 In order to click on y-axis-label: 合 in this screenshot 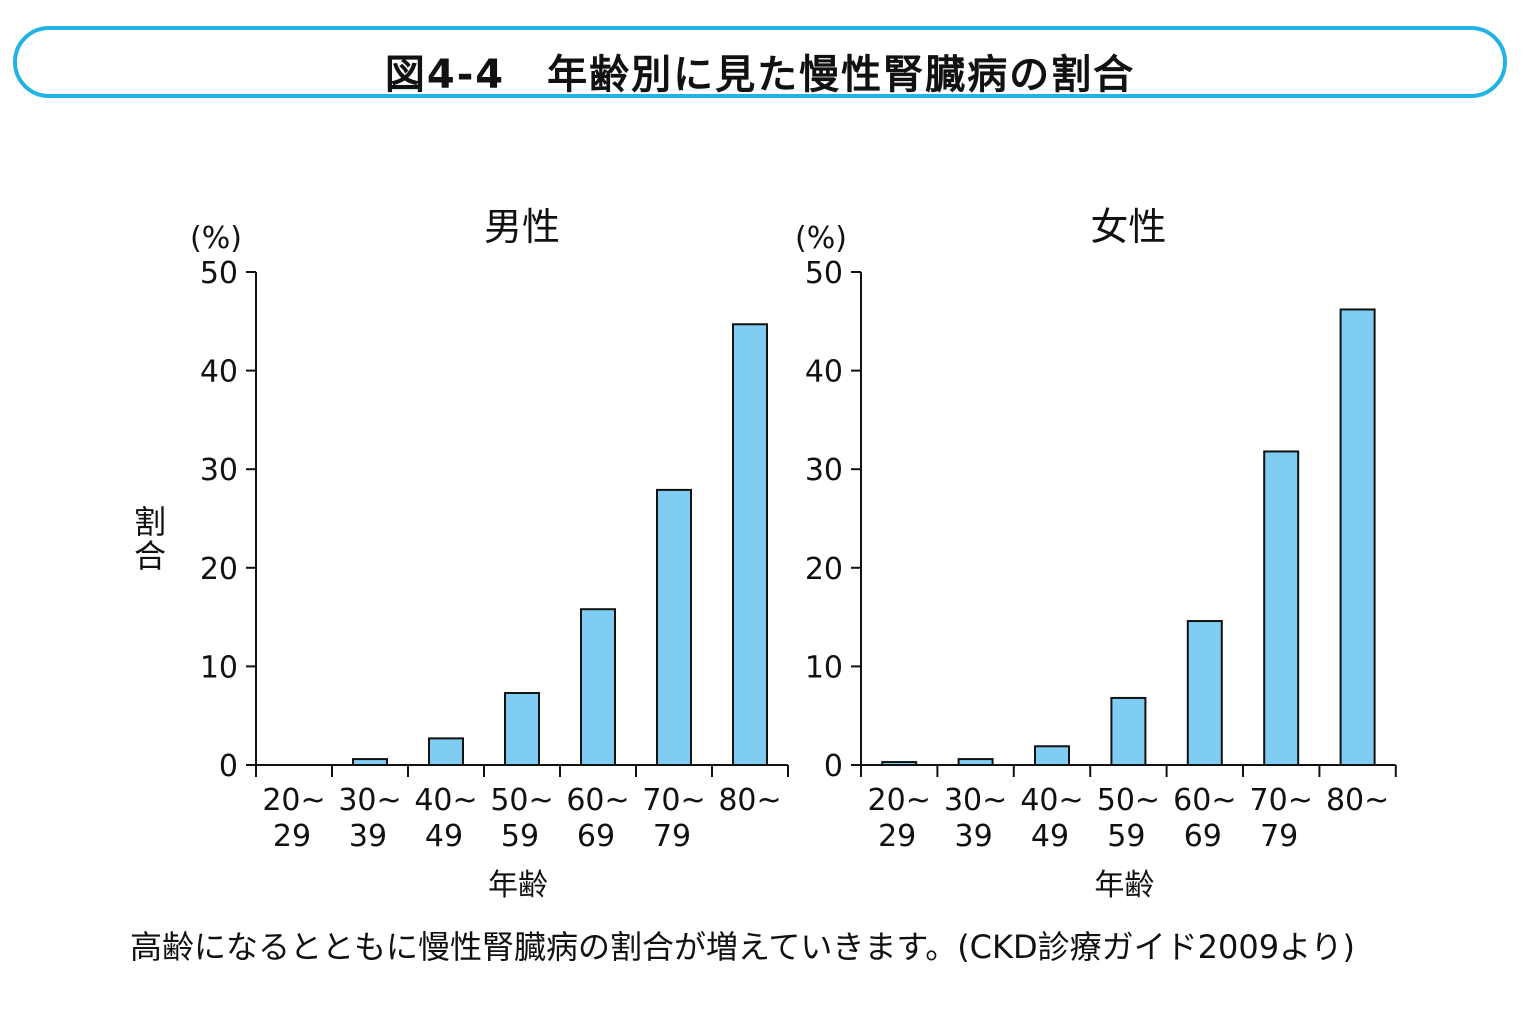, I will do `click(150, 556)`.